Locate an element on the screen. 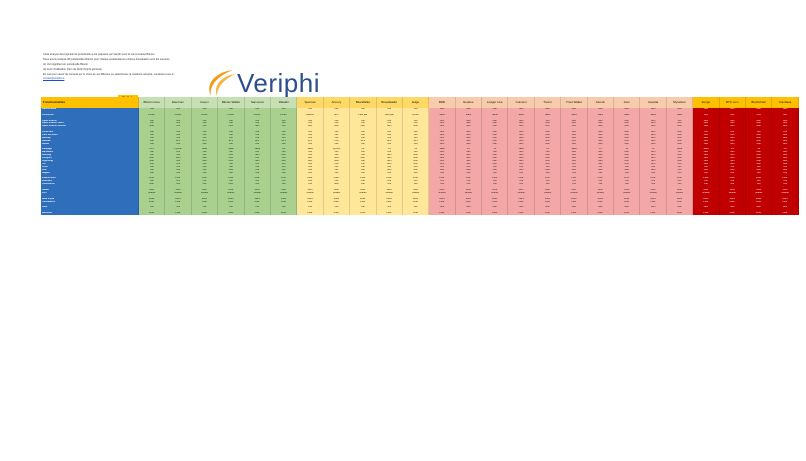 Image resolution: width=806 pixels, height=461 pixels. column-header: Ledger Live is located at coordinates (495, 102).